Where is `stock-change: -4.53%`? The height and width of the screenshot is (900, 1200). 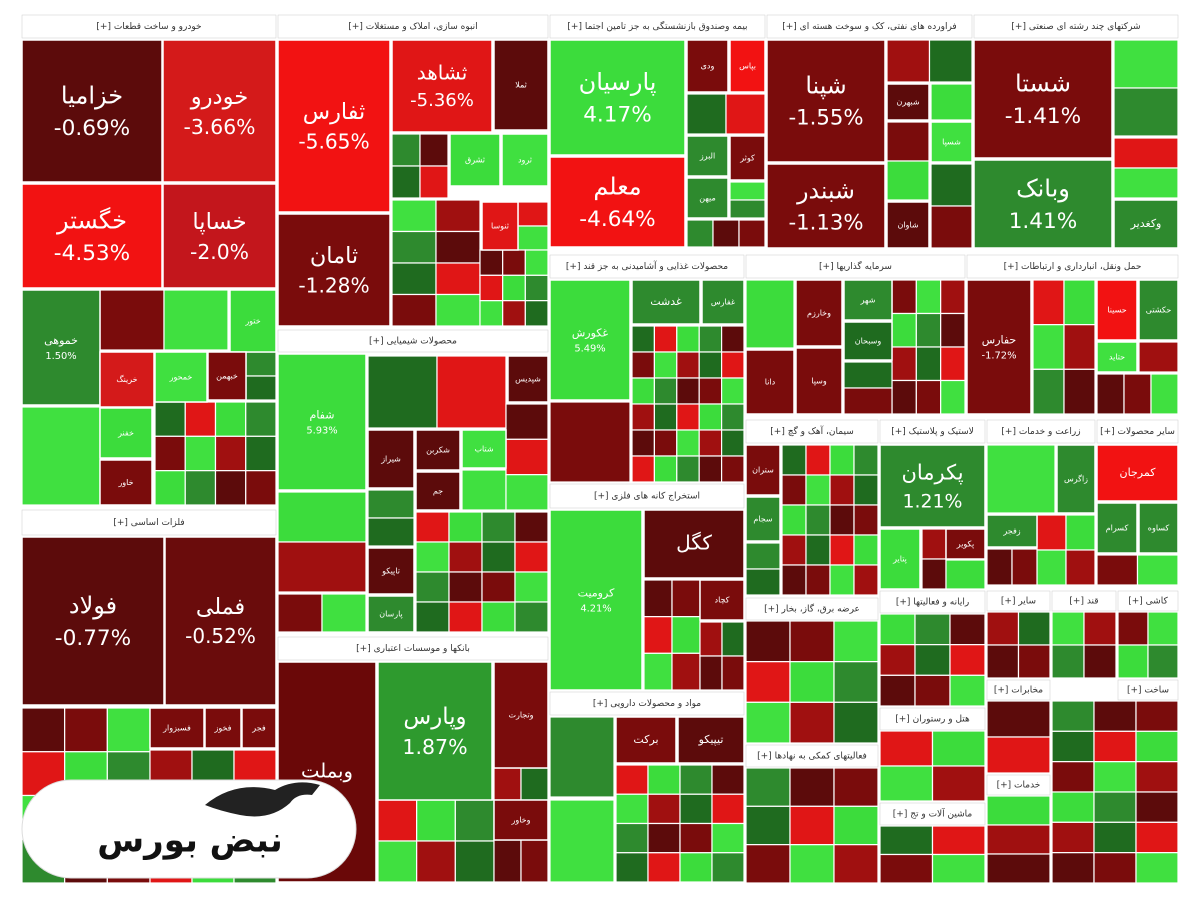
stock-change: -4.53% is located at coordinates (92, 253).